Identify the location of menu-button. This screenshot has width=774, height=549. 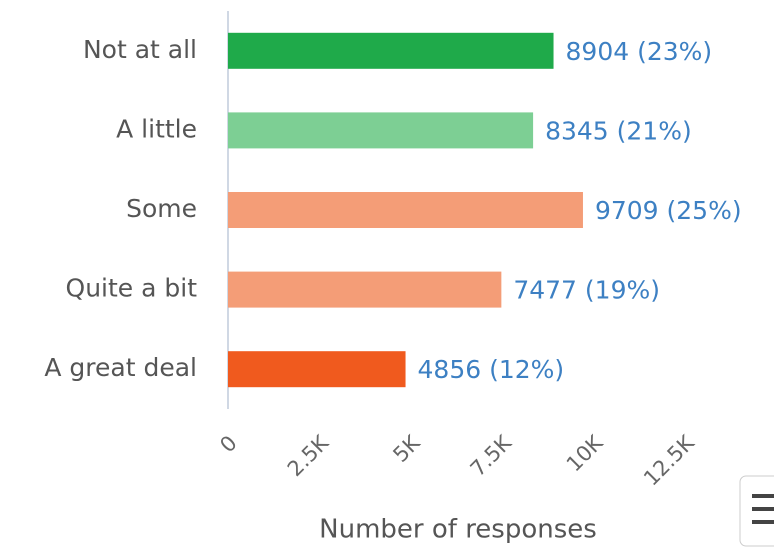
(756, 511).